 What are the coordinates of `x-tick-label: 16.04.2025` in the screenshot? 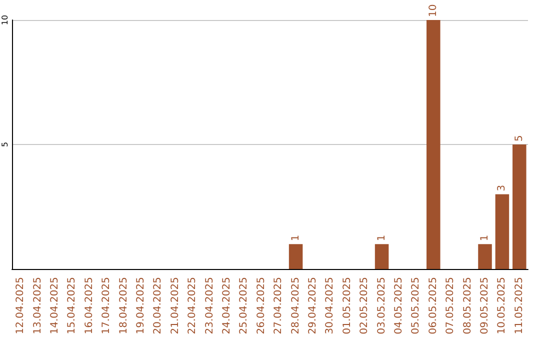 It's located at (89, 305).